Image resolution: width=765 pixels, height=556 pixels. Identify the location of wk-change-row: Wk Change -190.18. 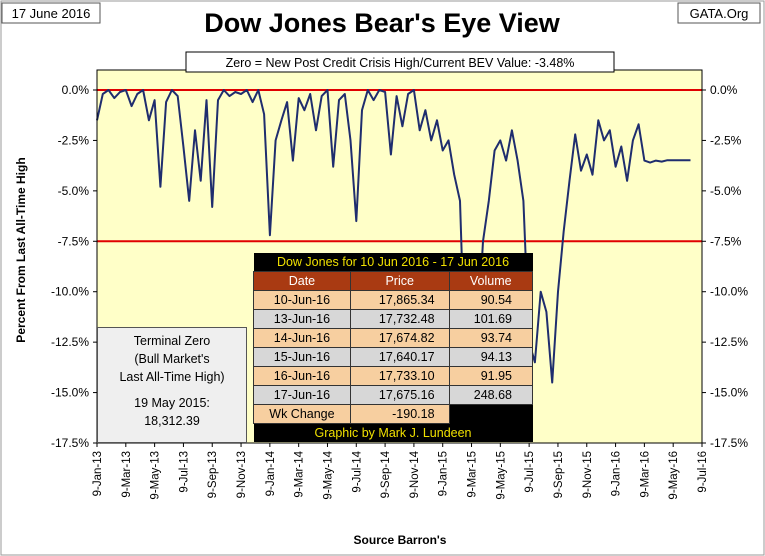
(393, 414).